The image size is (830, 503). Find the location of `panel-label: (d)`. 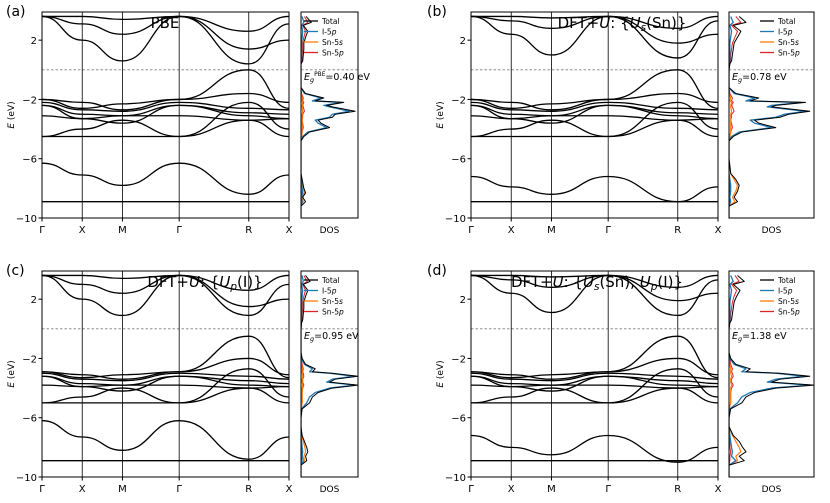

panel-label: (d) is located at coordinates (437, 271).